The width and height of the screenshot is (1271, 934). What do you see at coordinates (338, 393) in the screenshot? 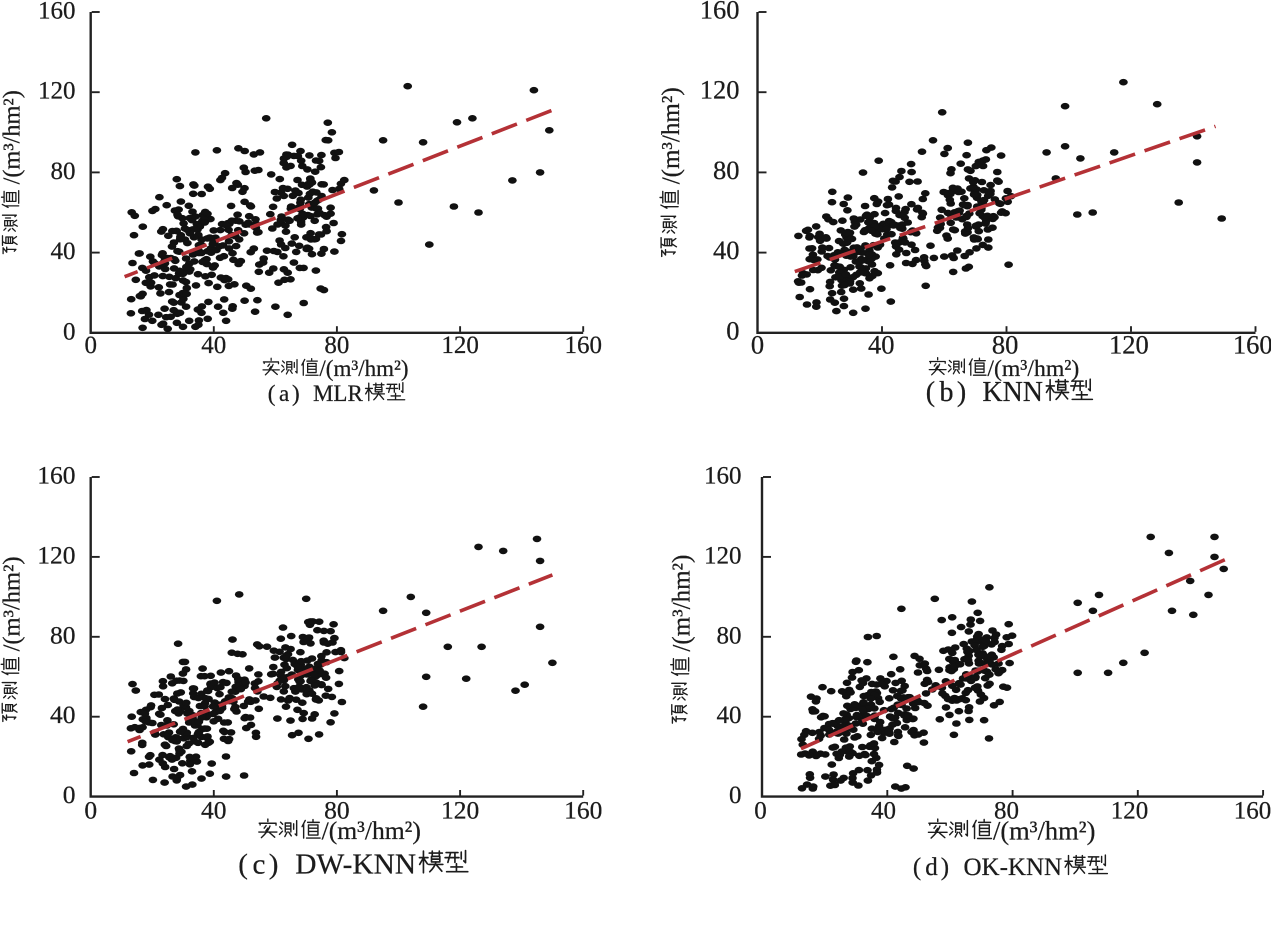
I see `svg-text: MLR` at bounding box center [338, 393].